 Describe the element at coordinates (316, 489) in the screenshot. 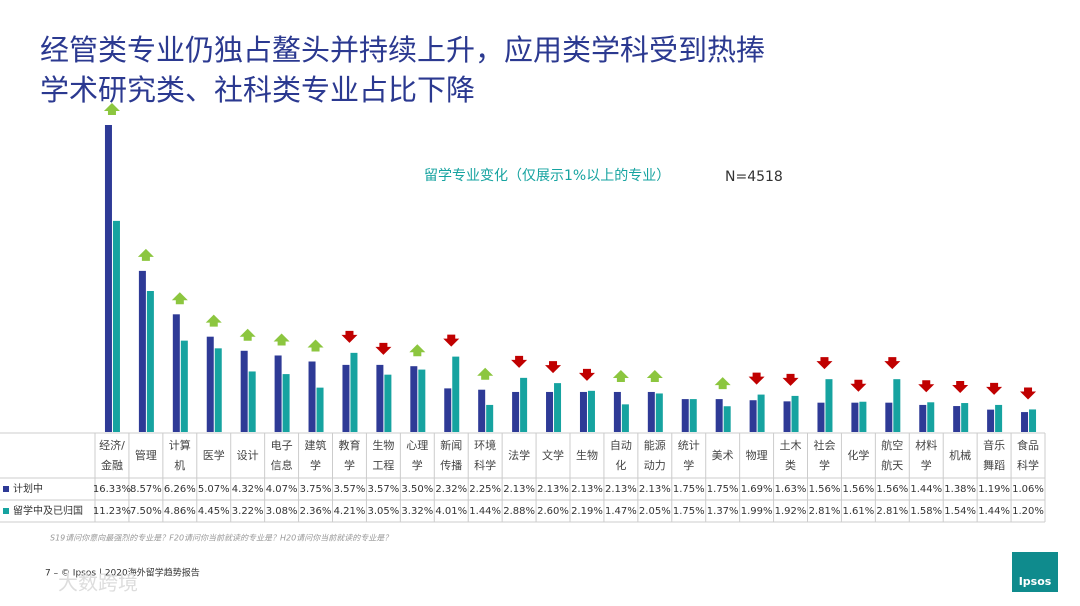

I see `value-label: 3.75%` at that location.